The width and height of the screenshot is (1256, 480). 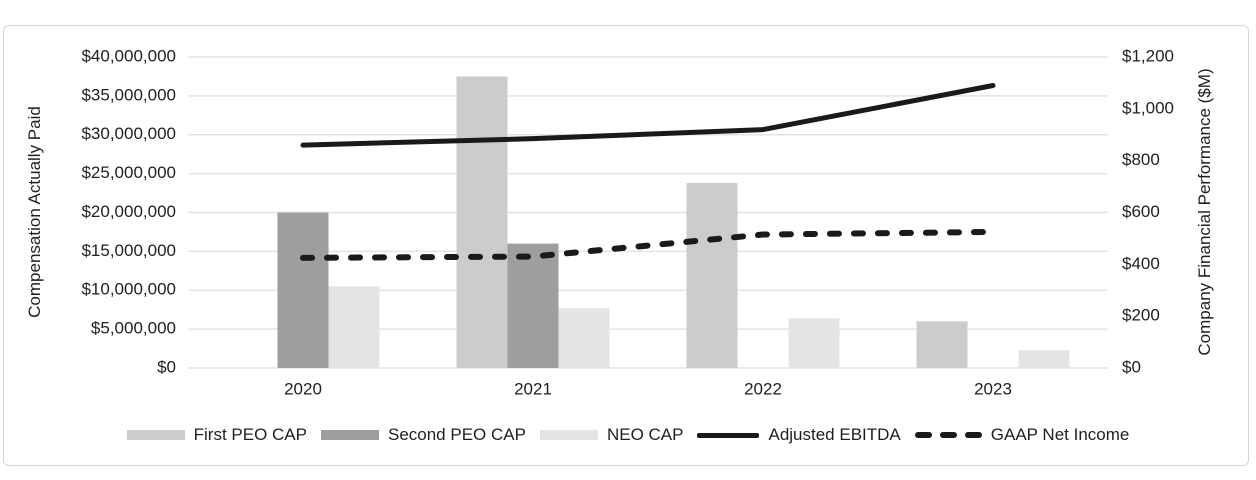 I want to click on x-axis-category-label: 2023, so click(x=993, y=388).